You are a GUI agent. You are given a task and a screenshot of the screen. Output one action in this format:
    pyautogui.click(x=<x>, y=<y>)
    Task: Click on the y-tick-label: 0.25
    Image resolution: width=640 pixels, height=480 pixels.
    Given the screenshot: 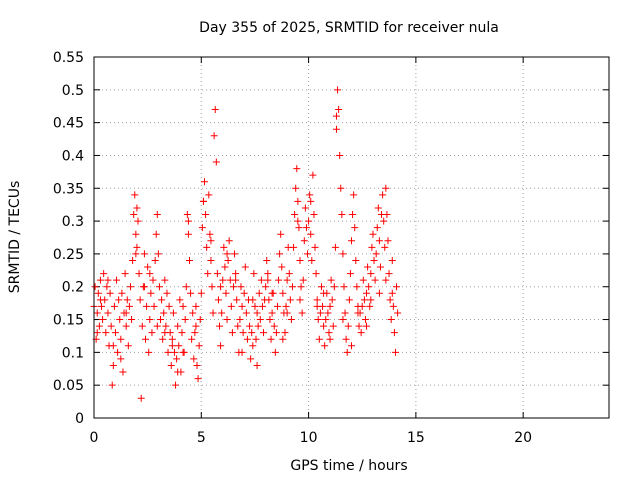 What is the action you would take?
    pyautogui.click(x=68, y=255)
    